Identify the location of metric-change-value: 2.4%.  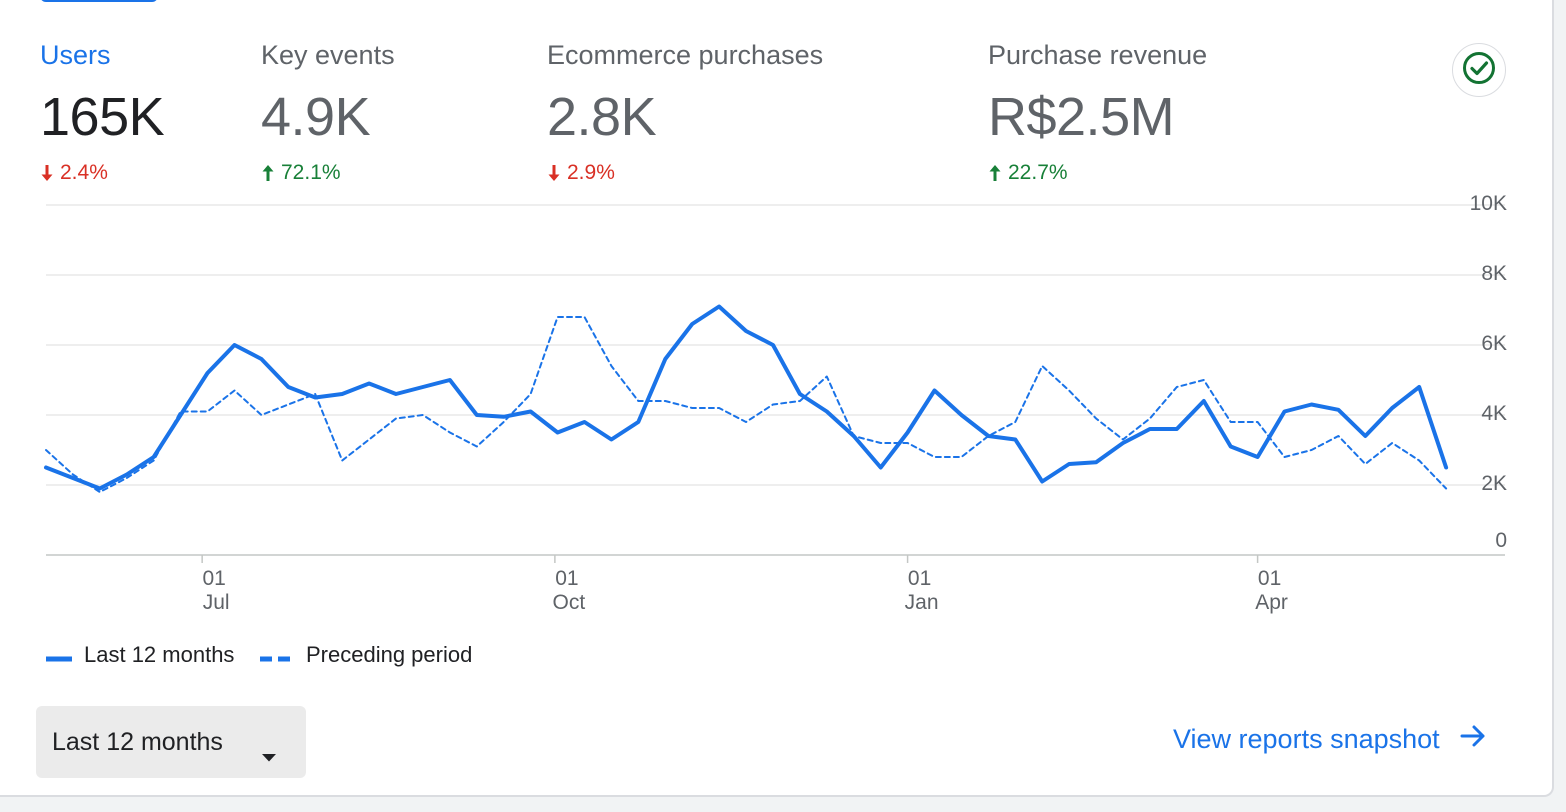
(84, 172).